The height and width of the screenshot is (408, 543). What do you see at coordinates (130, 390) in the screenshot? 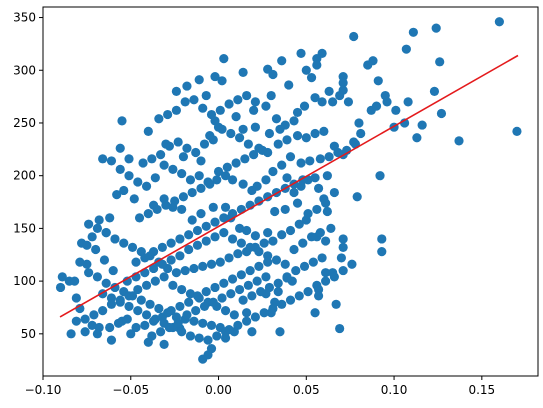
I see `x-tick-label: −0.05` at bounding box center [130, 390].